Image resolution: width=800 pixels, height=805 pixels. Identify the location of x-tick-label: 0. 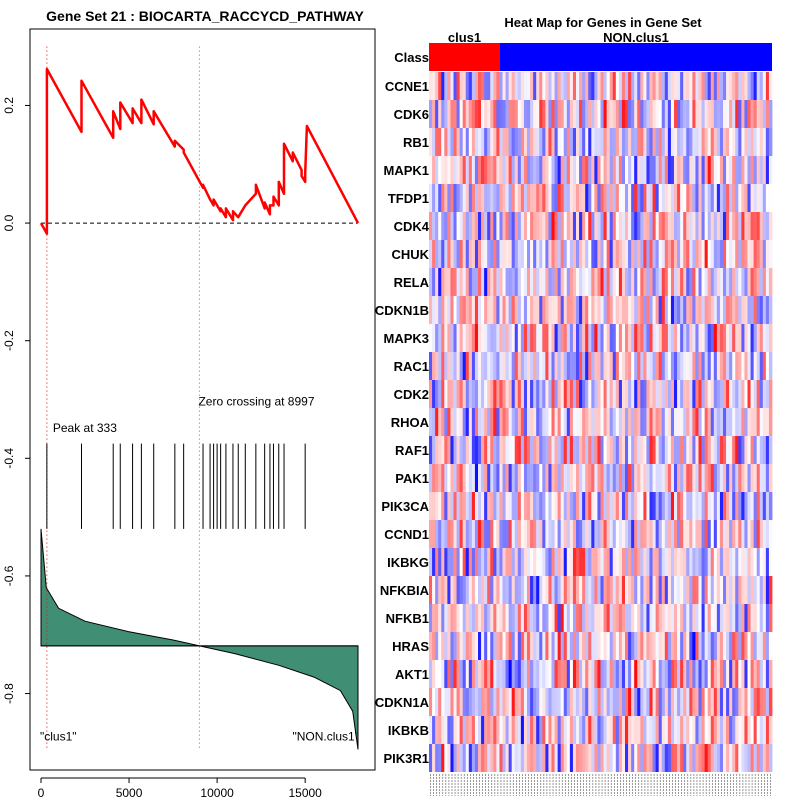
(41, 793).